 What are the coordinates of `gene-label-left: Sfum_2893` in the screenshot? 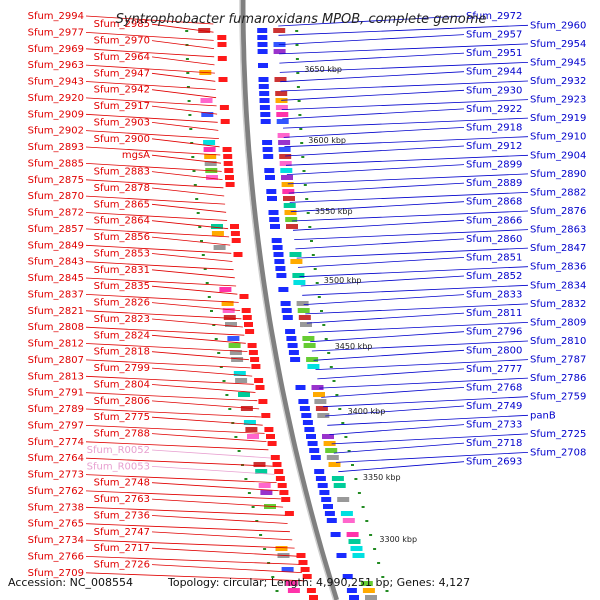 It's located at (56, 147).